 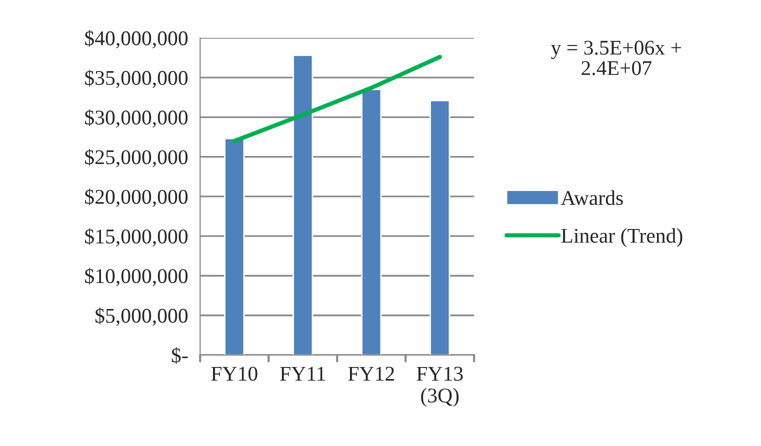 What do you see at coordinates (136, 277) in the screenshot?
I see `y-tick-label: $10,000,000` at bounding box center [136, 277].